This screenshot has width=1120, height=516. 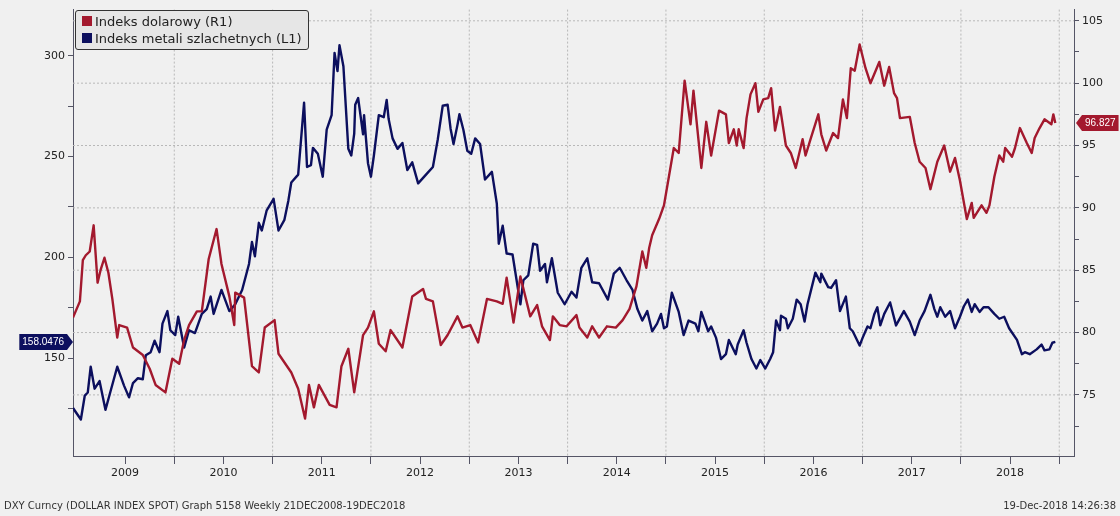 I want to click on x-tick-label: 2013, so click(x=518, y=473).